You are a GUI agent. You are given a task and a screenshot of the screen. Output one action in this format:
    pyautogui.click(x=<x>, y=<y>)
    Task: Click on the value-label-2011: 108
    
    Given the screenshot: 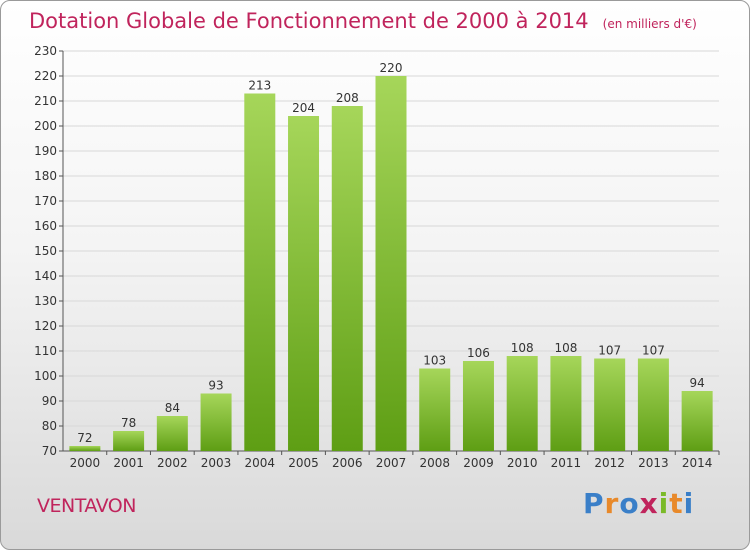 What is the action you would take?
    pyautogui.click(x=565, y=348)
    